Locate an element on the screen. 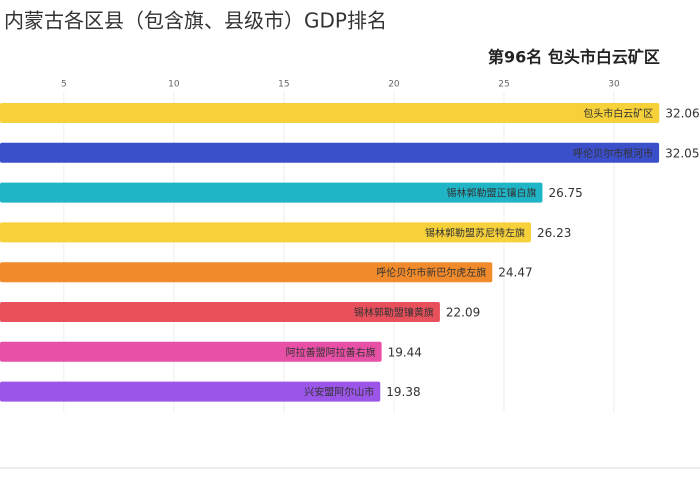 Image resolution: width=700 pixels, height=490 pixels. bar-label: 锡林郭勒盟正镶白旗 is located at coordinates (491, 193).